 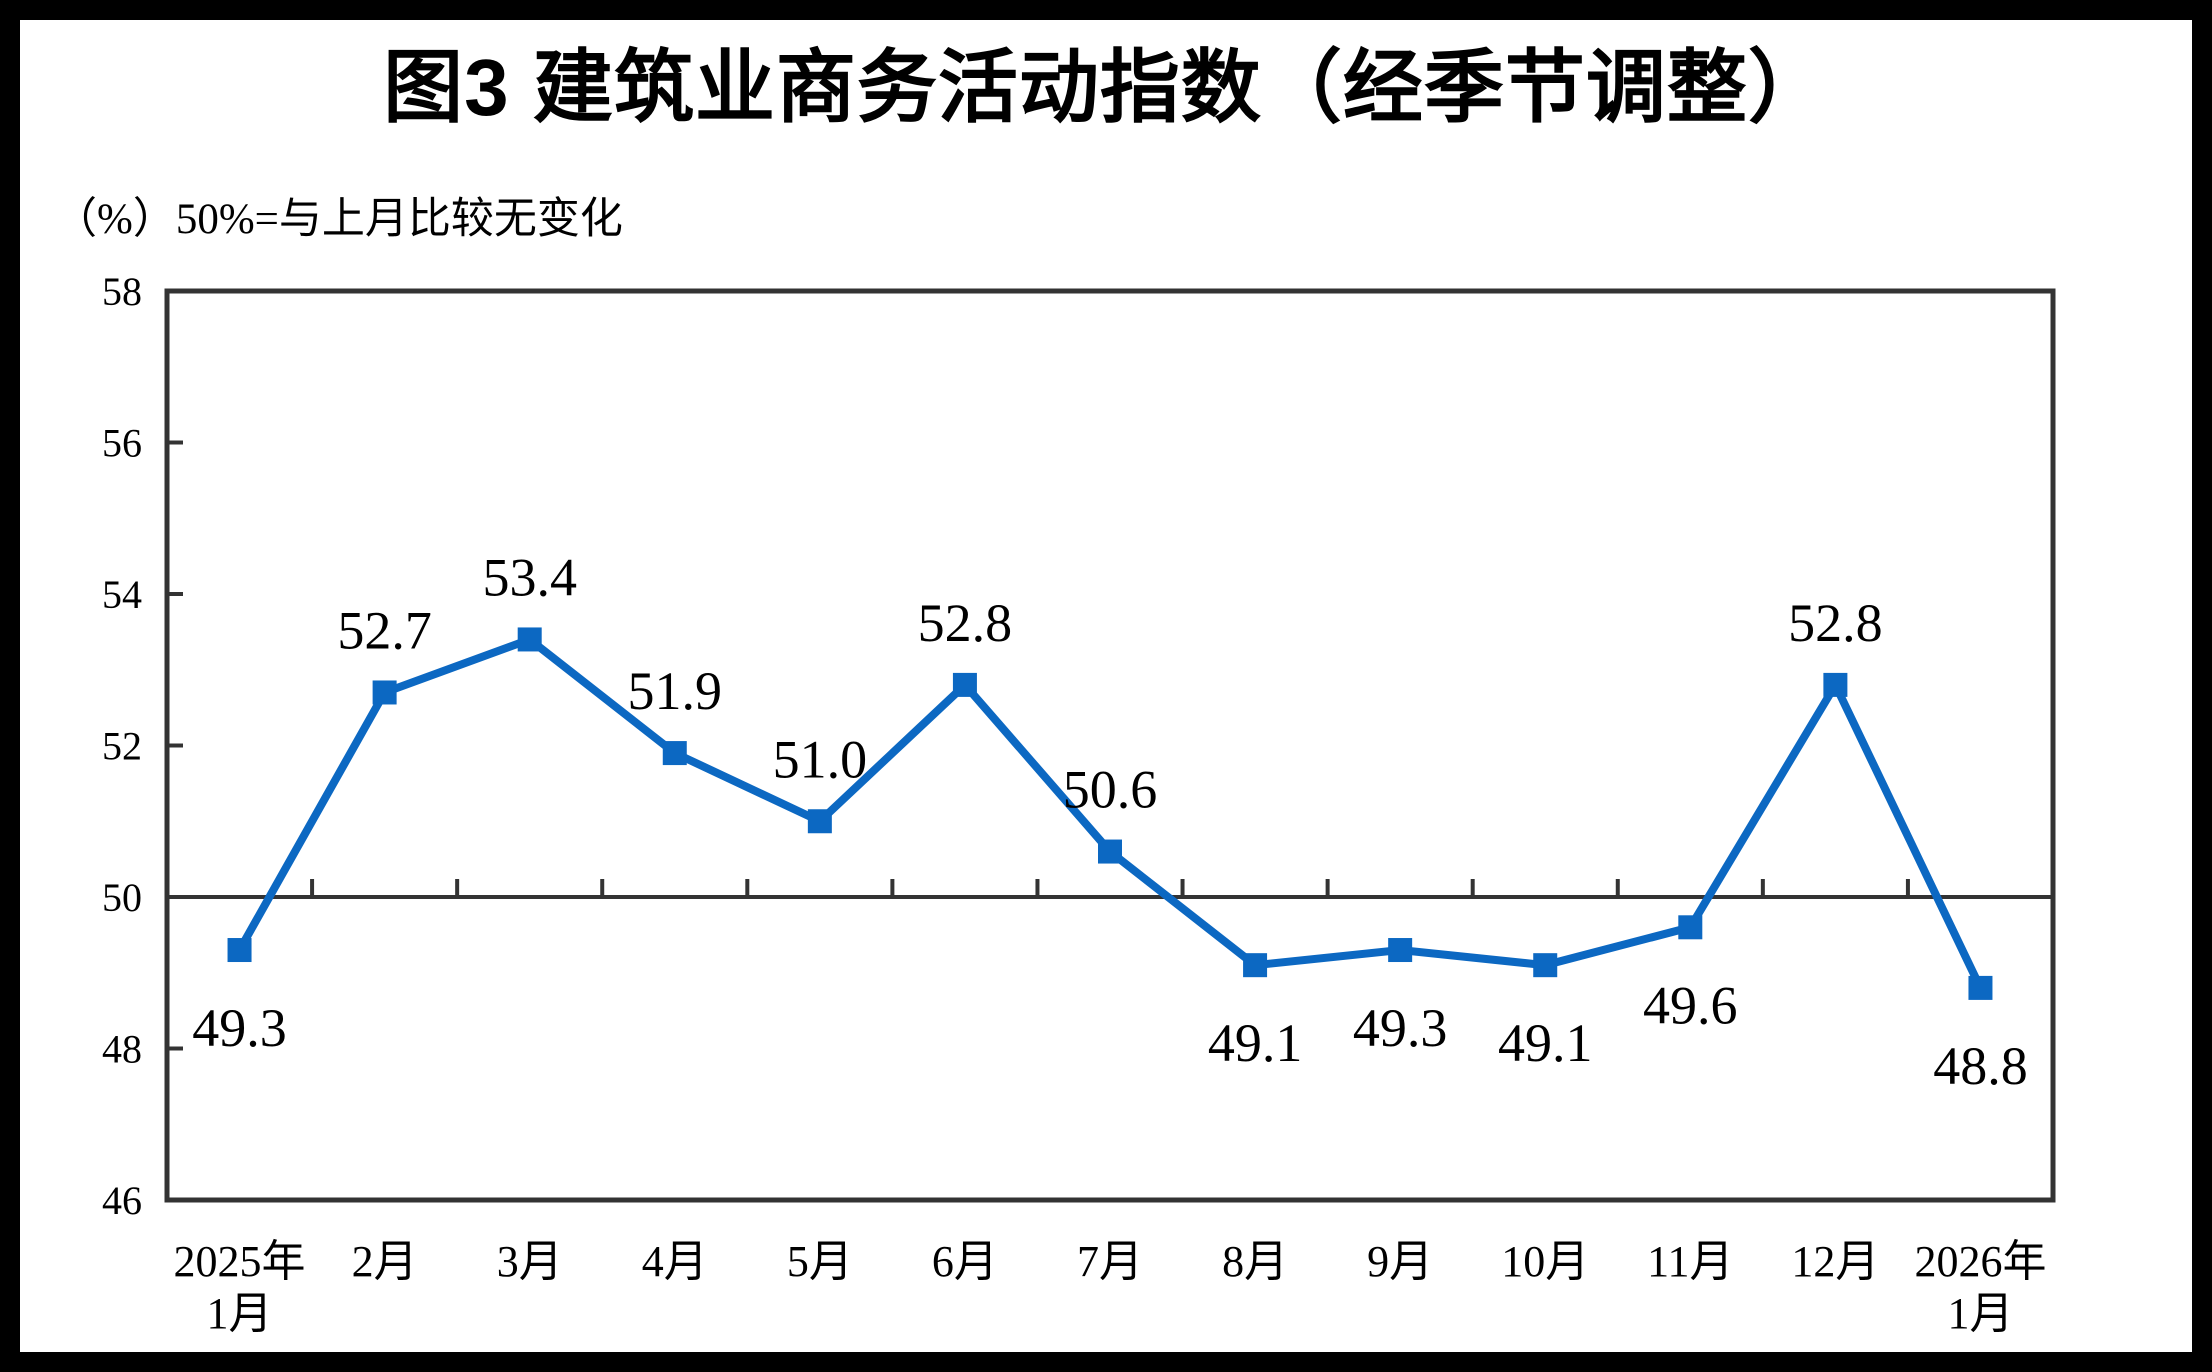 What do you see at coordinates (1110, 1261) in the screenshot?
I see `x-axis-label: 7月` at bounding box center [1110, 1261].